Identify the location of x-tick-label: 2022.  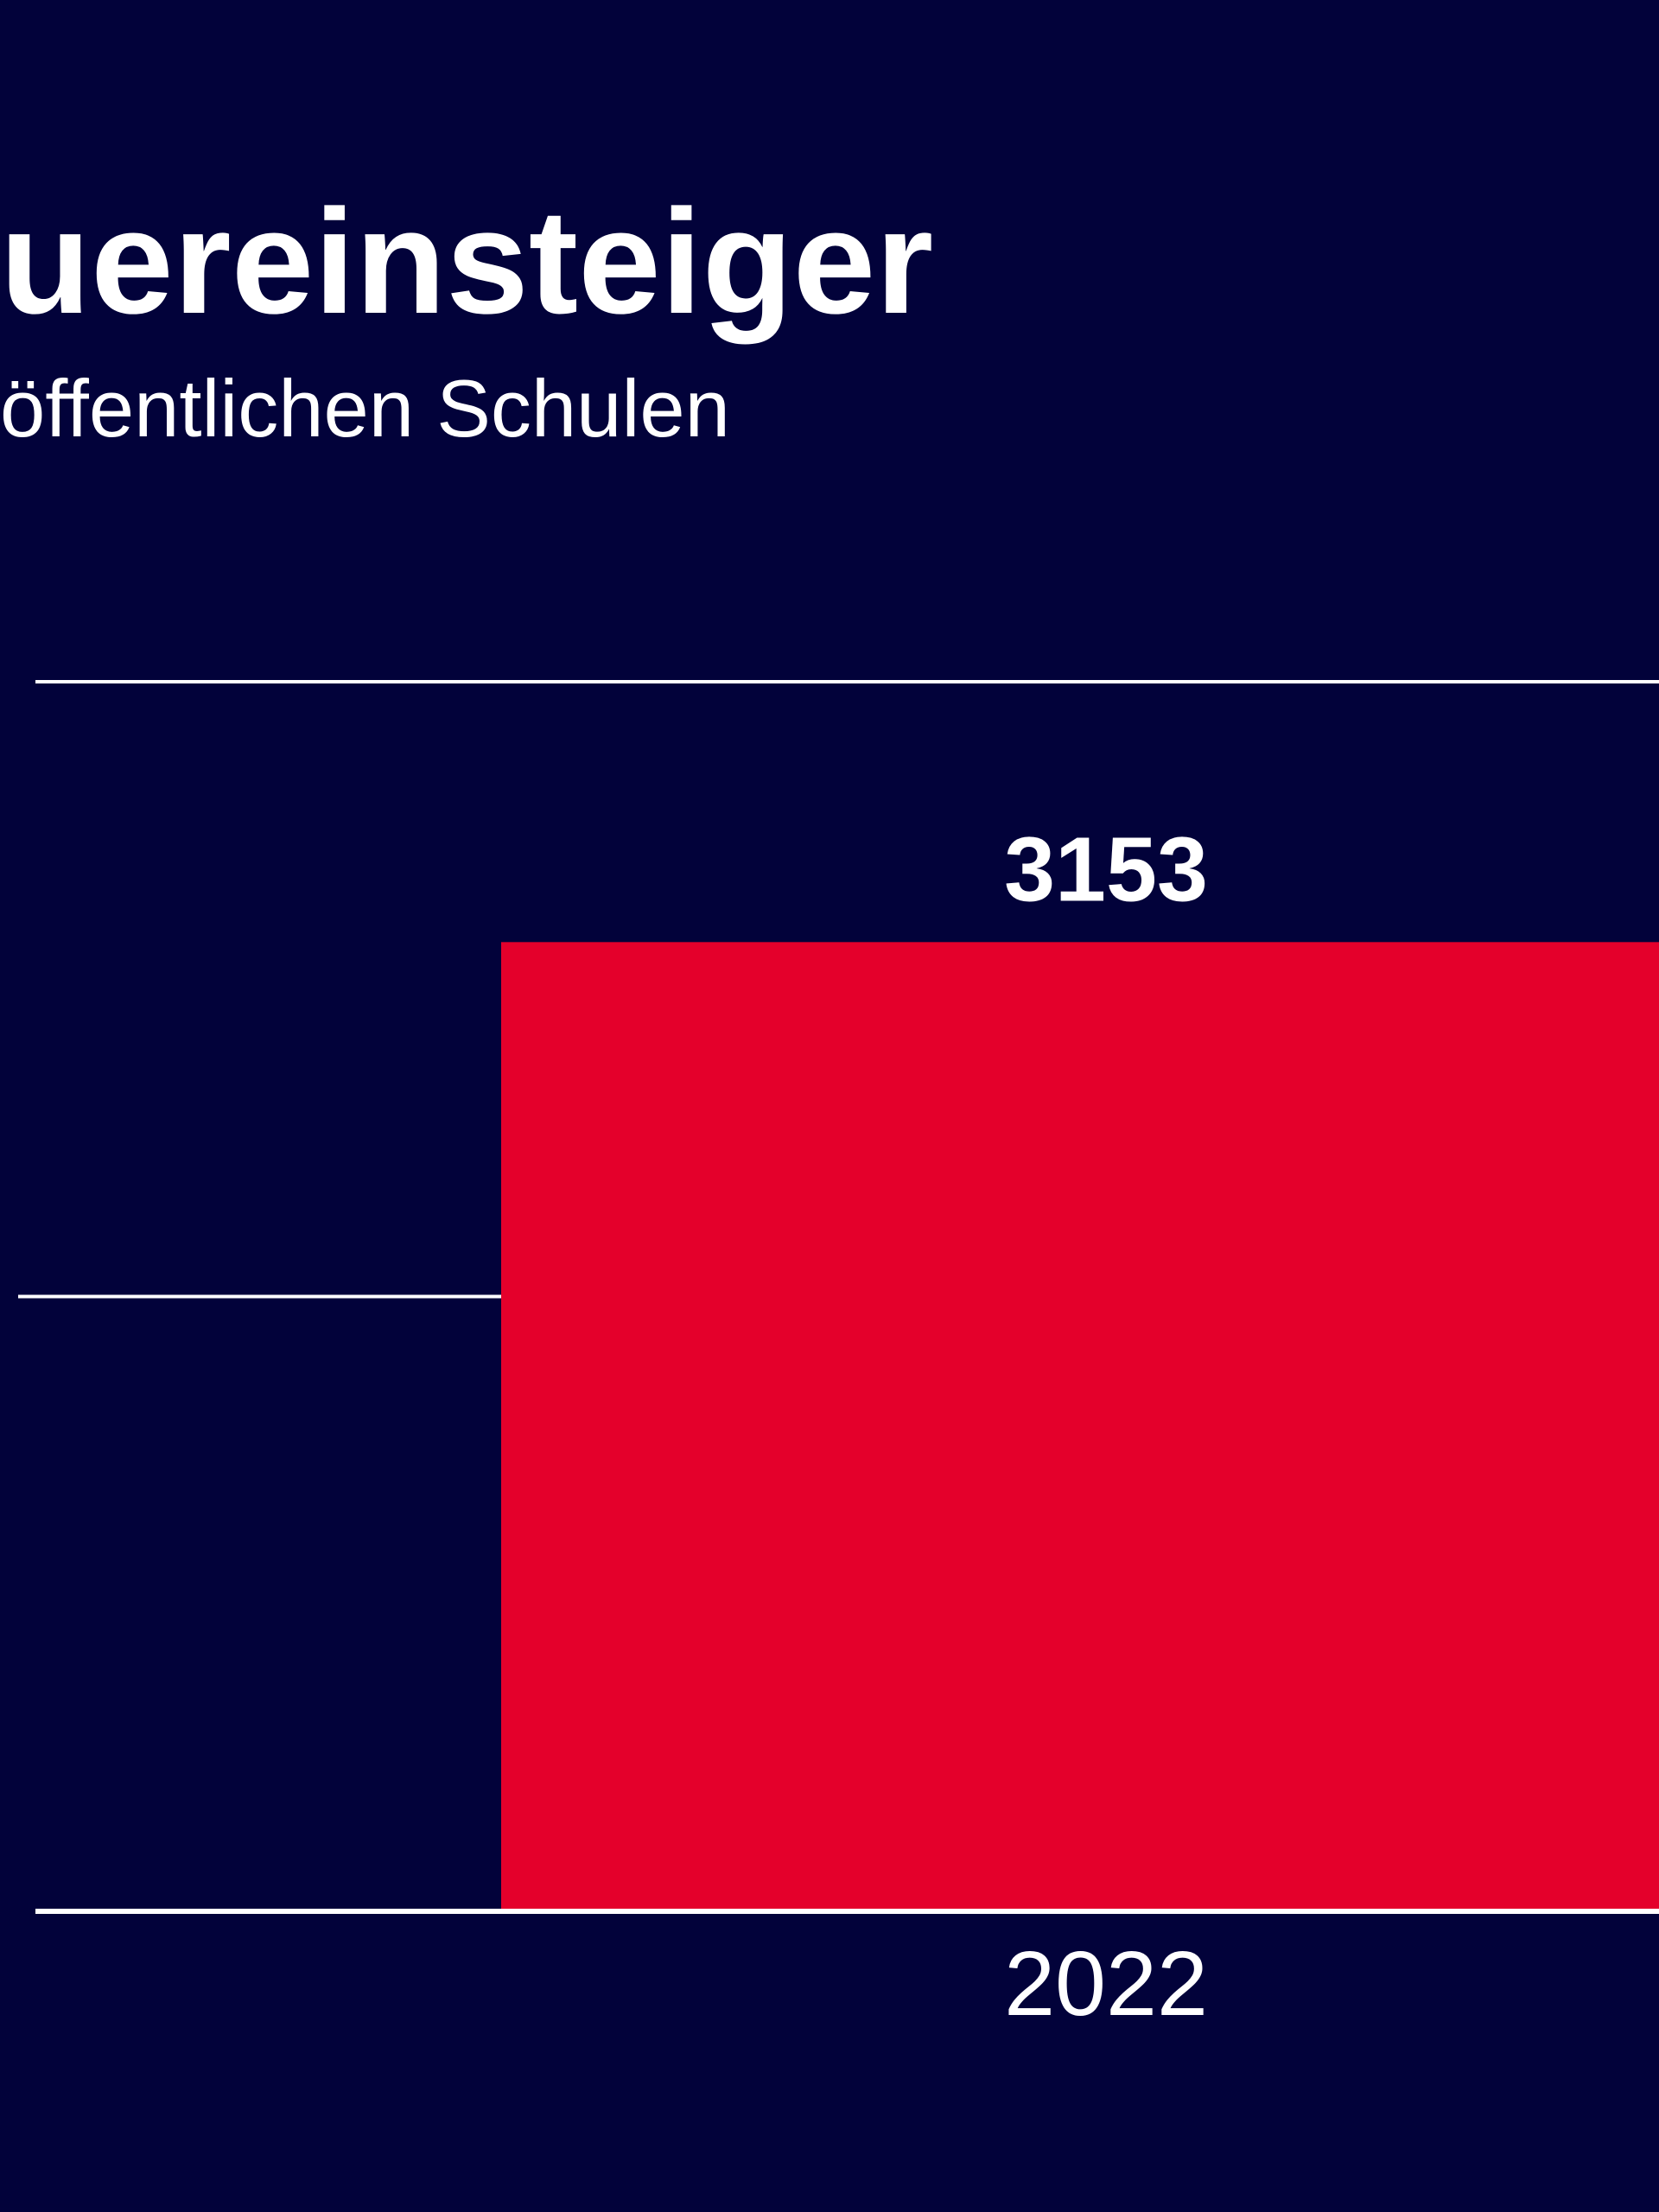
(1106, 1984).